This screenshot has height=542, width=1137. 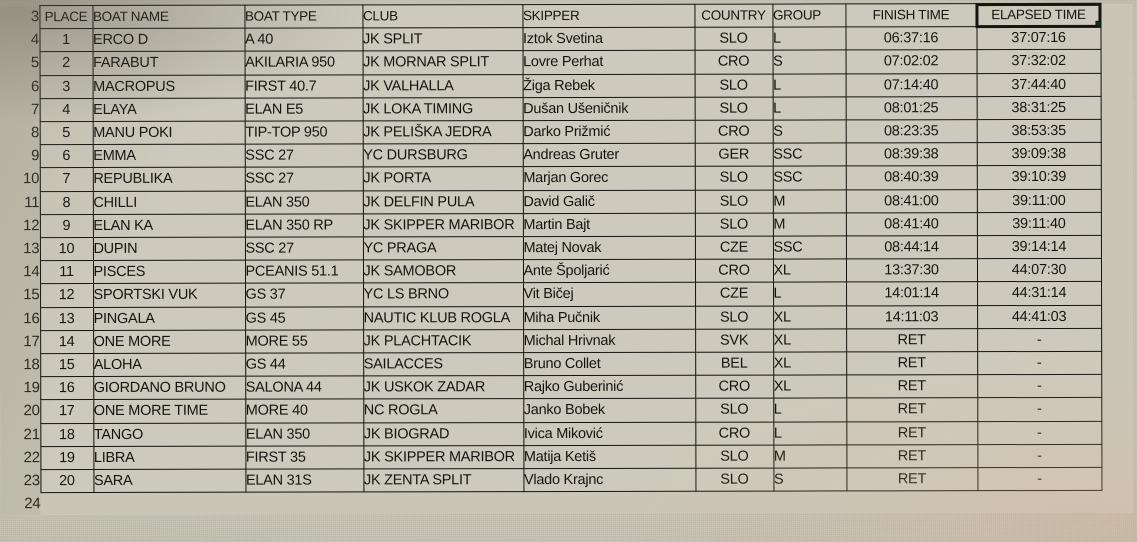 I want to click on cell-skipper-row-19: Rajko Guberinić, so click(x=609, y=387).